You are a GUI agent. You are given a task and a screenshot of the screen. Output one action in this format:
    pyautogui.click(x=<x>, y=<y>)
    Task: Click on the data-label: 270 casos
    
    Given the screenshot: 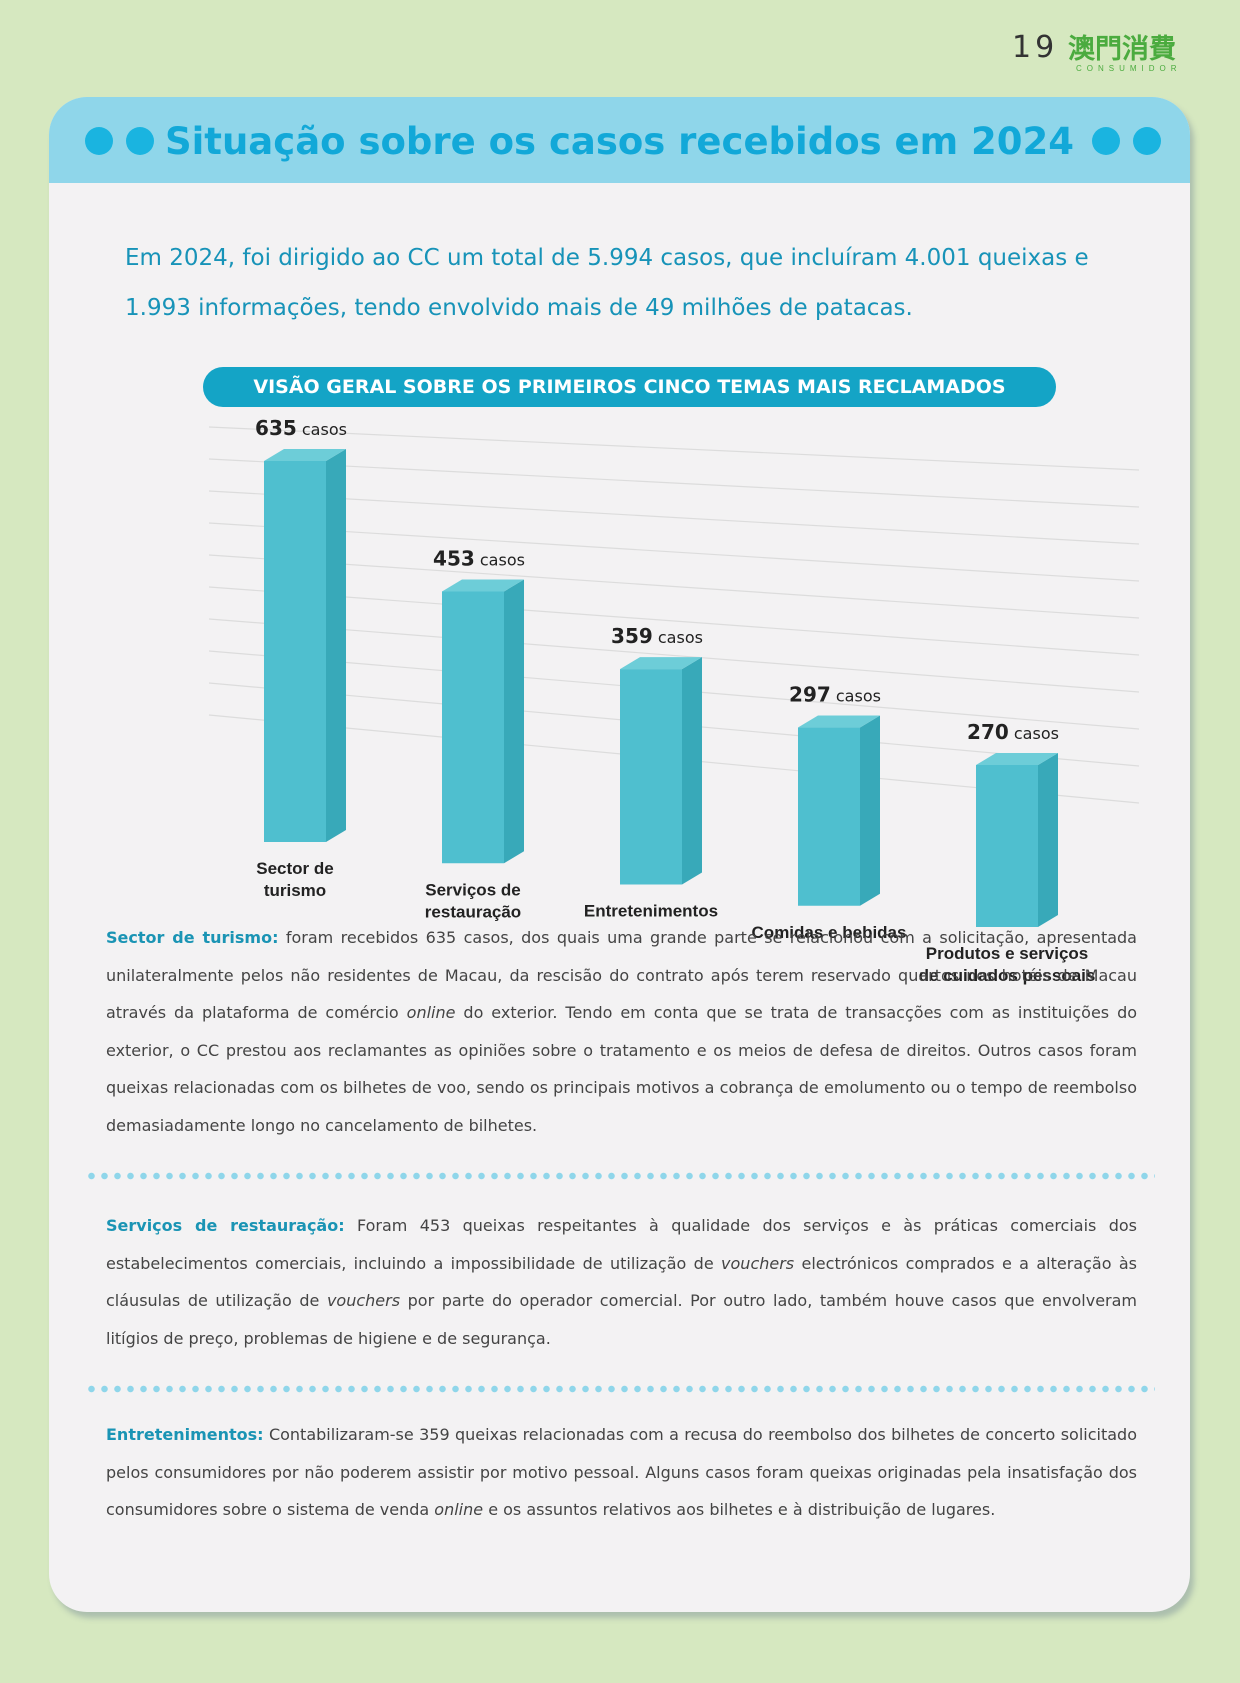 What is the action you would take?
    pyautogui.click(x=1013, y=732)
    